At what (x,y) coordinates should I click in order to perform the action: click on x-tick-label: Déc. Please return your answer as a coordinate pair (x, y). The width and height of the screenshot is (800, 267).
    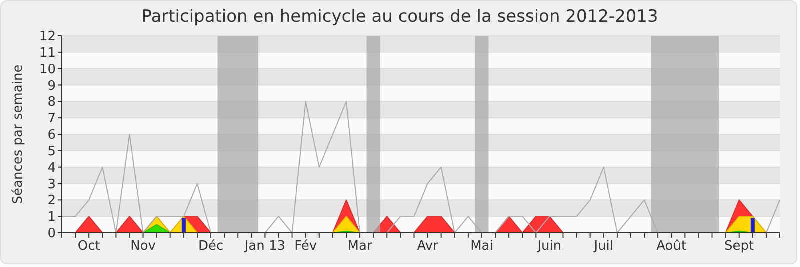
    Looking at the image, I should click on (211, 246).